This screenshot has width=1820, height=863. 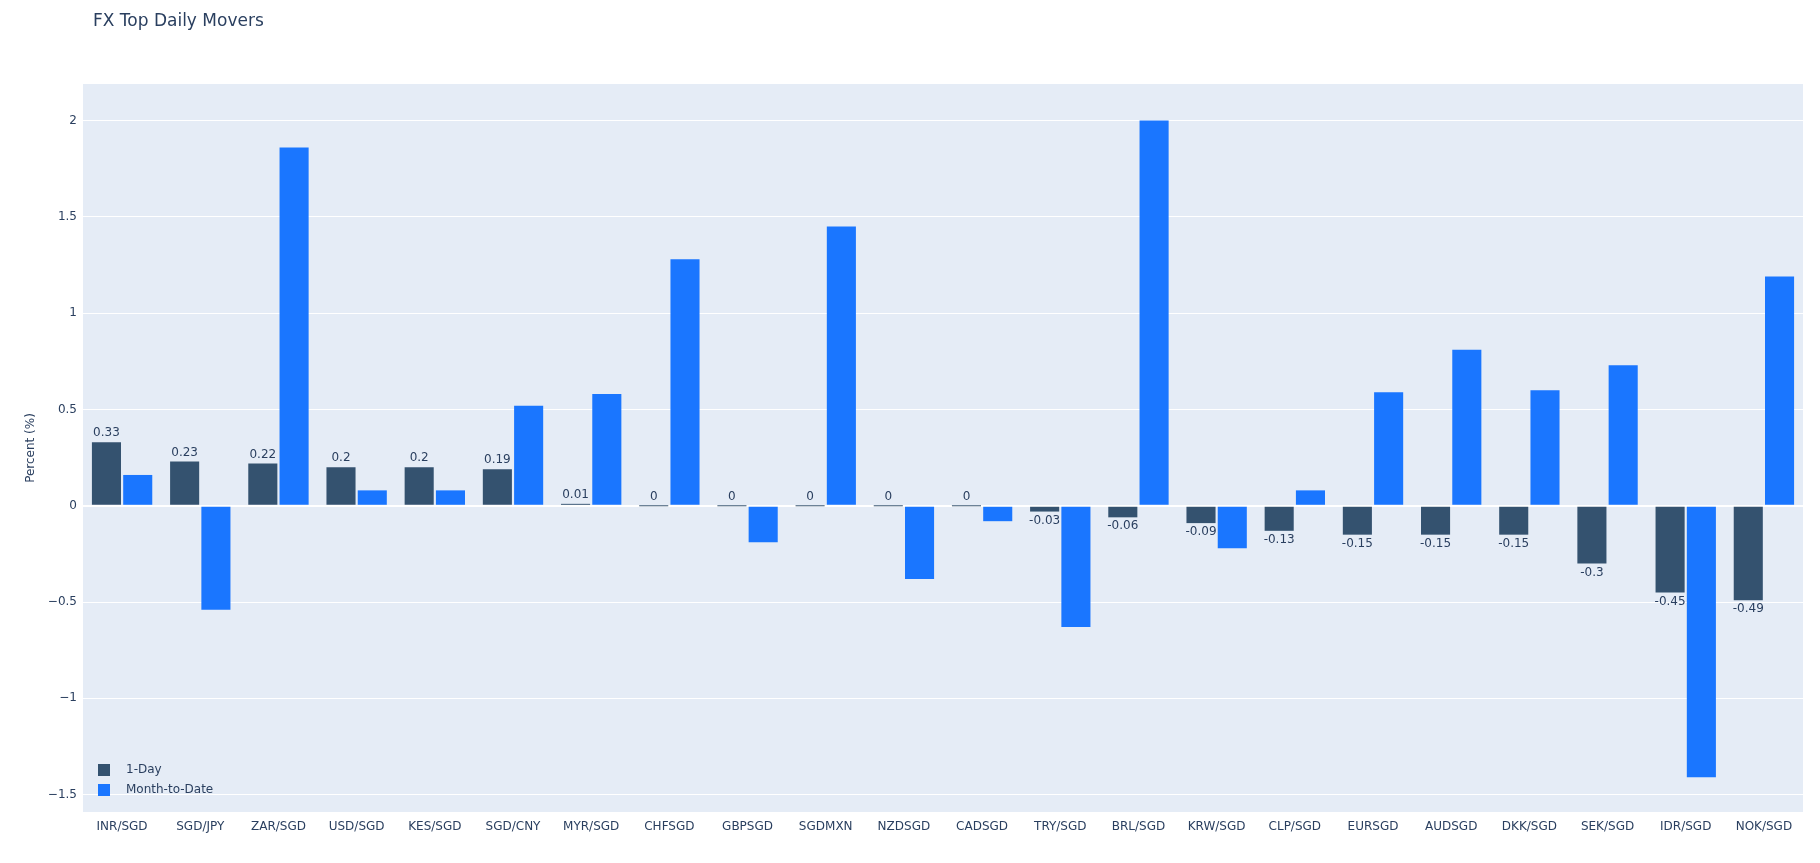 I want to click on y-tick-label: −1.5, so click(x=62, y=793).